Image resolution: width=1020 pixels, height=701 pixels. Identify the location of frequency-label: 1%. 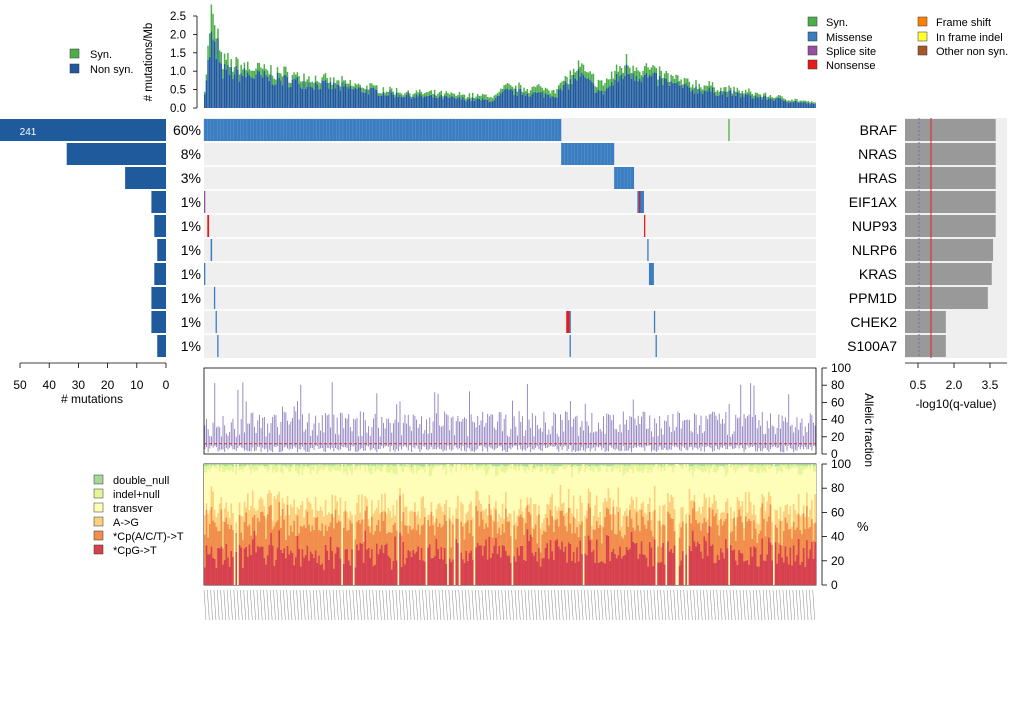
(191, 274).